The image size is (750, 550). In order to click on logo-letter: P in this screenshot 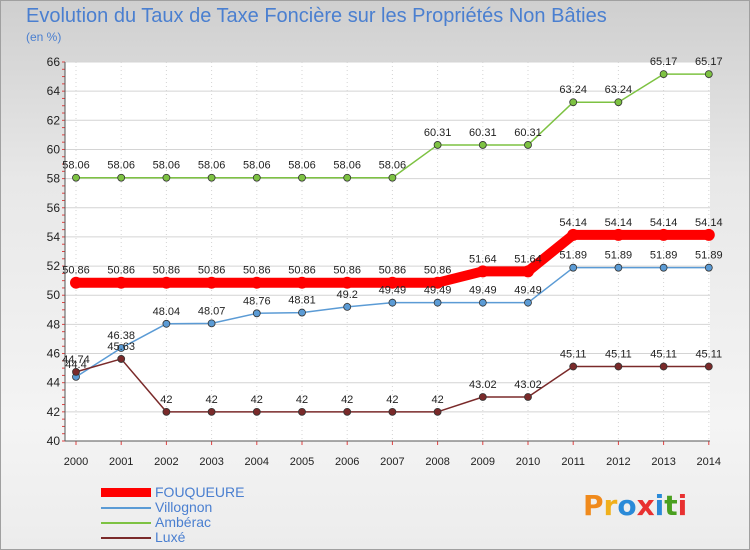, I will do `click(593, 505)`.